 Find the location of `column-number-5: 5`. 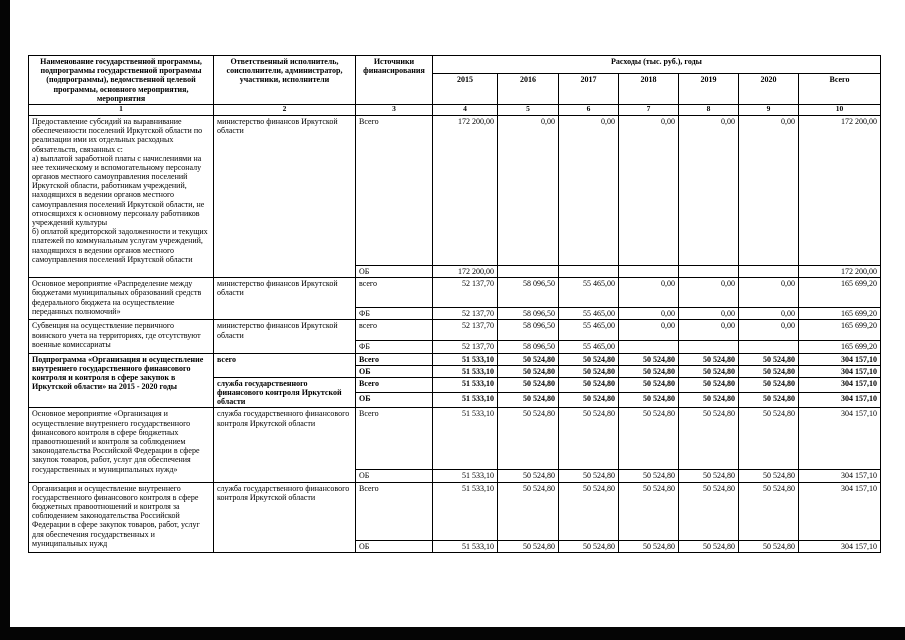

column-number-5: 5 is located at coordinates (528, 109).